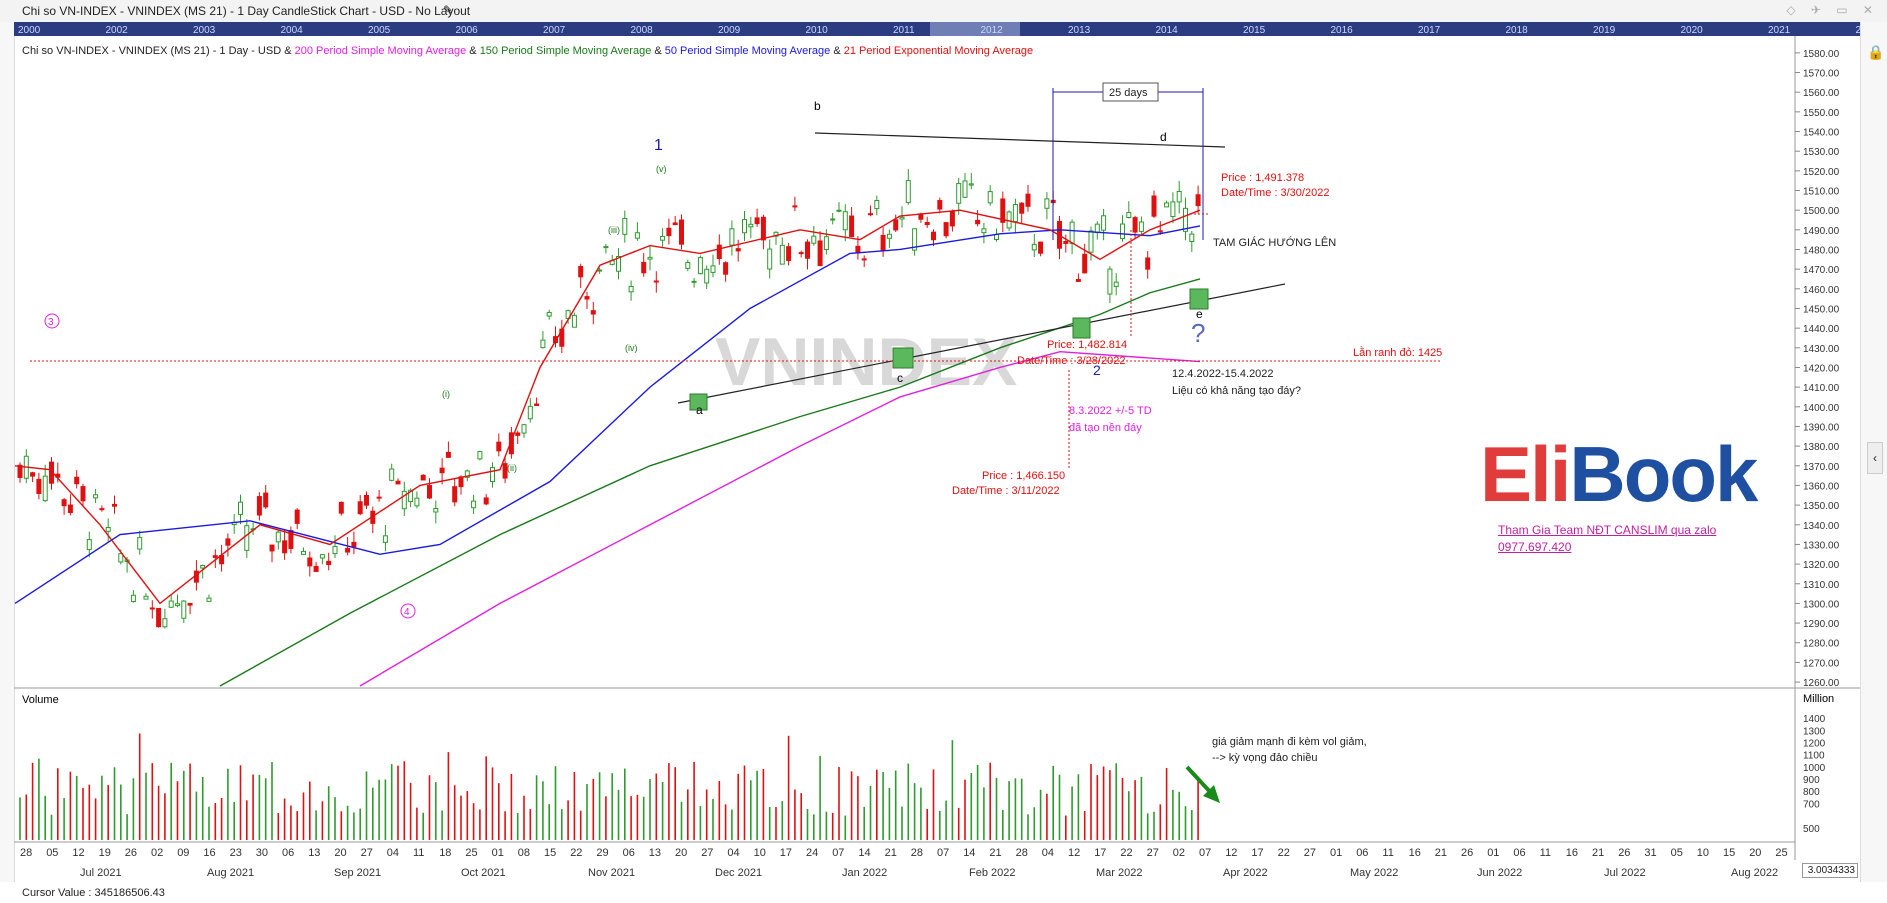 Image resolution: width=1887 pixels, height=903 pixels. What do you see at coordinates (1604, 30) in the screenshot?
I see `nav-year: 2019` at bounding box center [1604, 30].